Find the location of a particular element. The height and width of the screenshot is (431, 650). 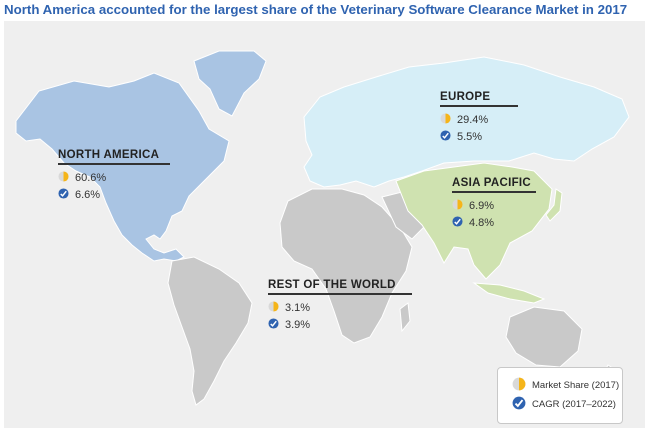

cagr-stat: 4.8% is located at coordinates (494, 223).